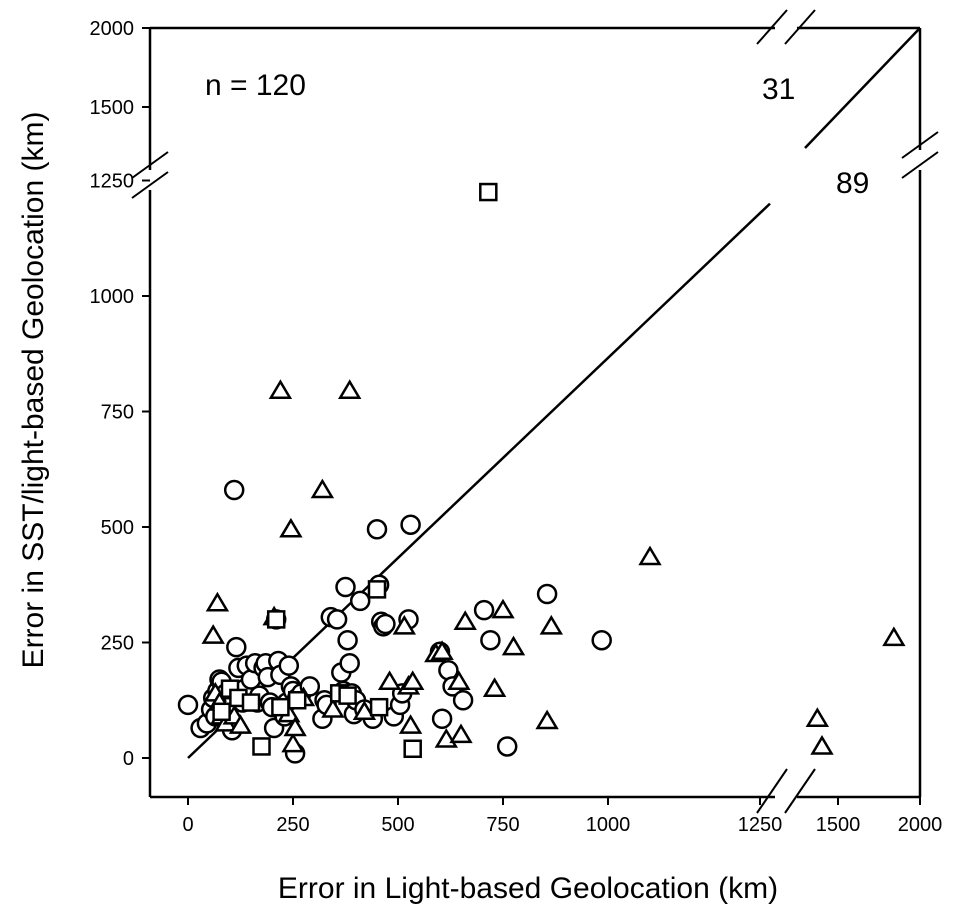 This screenshot has width=956, height=921. Describe the element at coordinates (112, 29) in the screenshot. I see `y-tick-label: 2000` at that location.